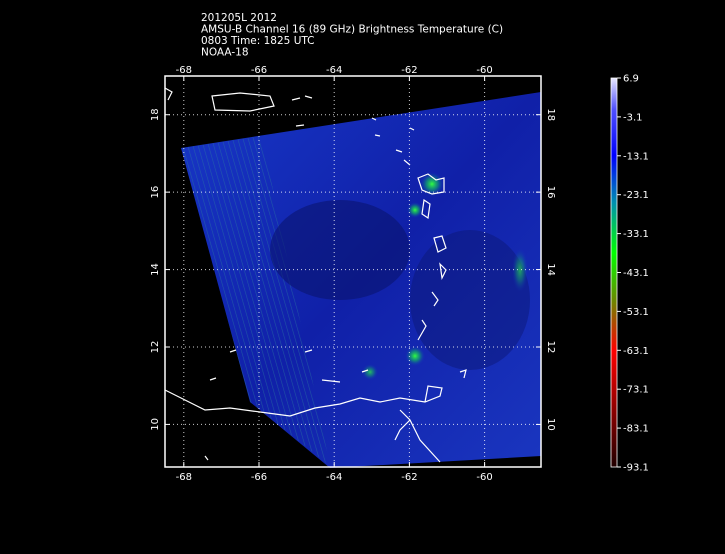 This screenshot has width=725, height=554. What do you see at coordinates (636, 351) in the screenshot?
I see `colorbar-label: -63.1` at bounding box center [636, 351].